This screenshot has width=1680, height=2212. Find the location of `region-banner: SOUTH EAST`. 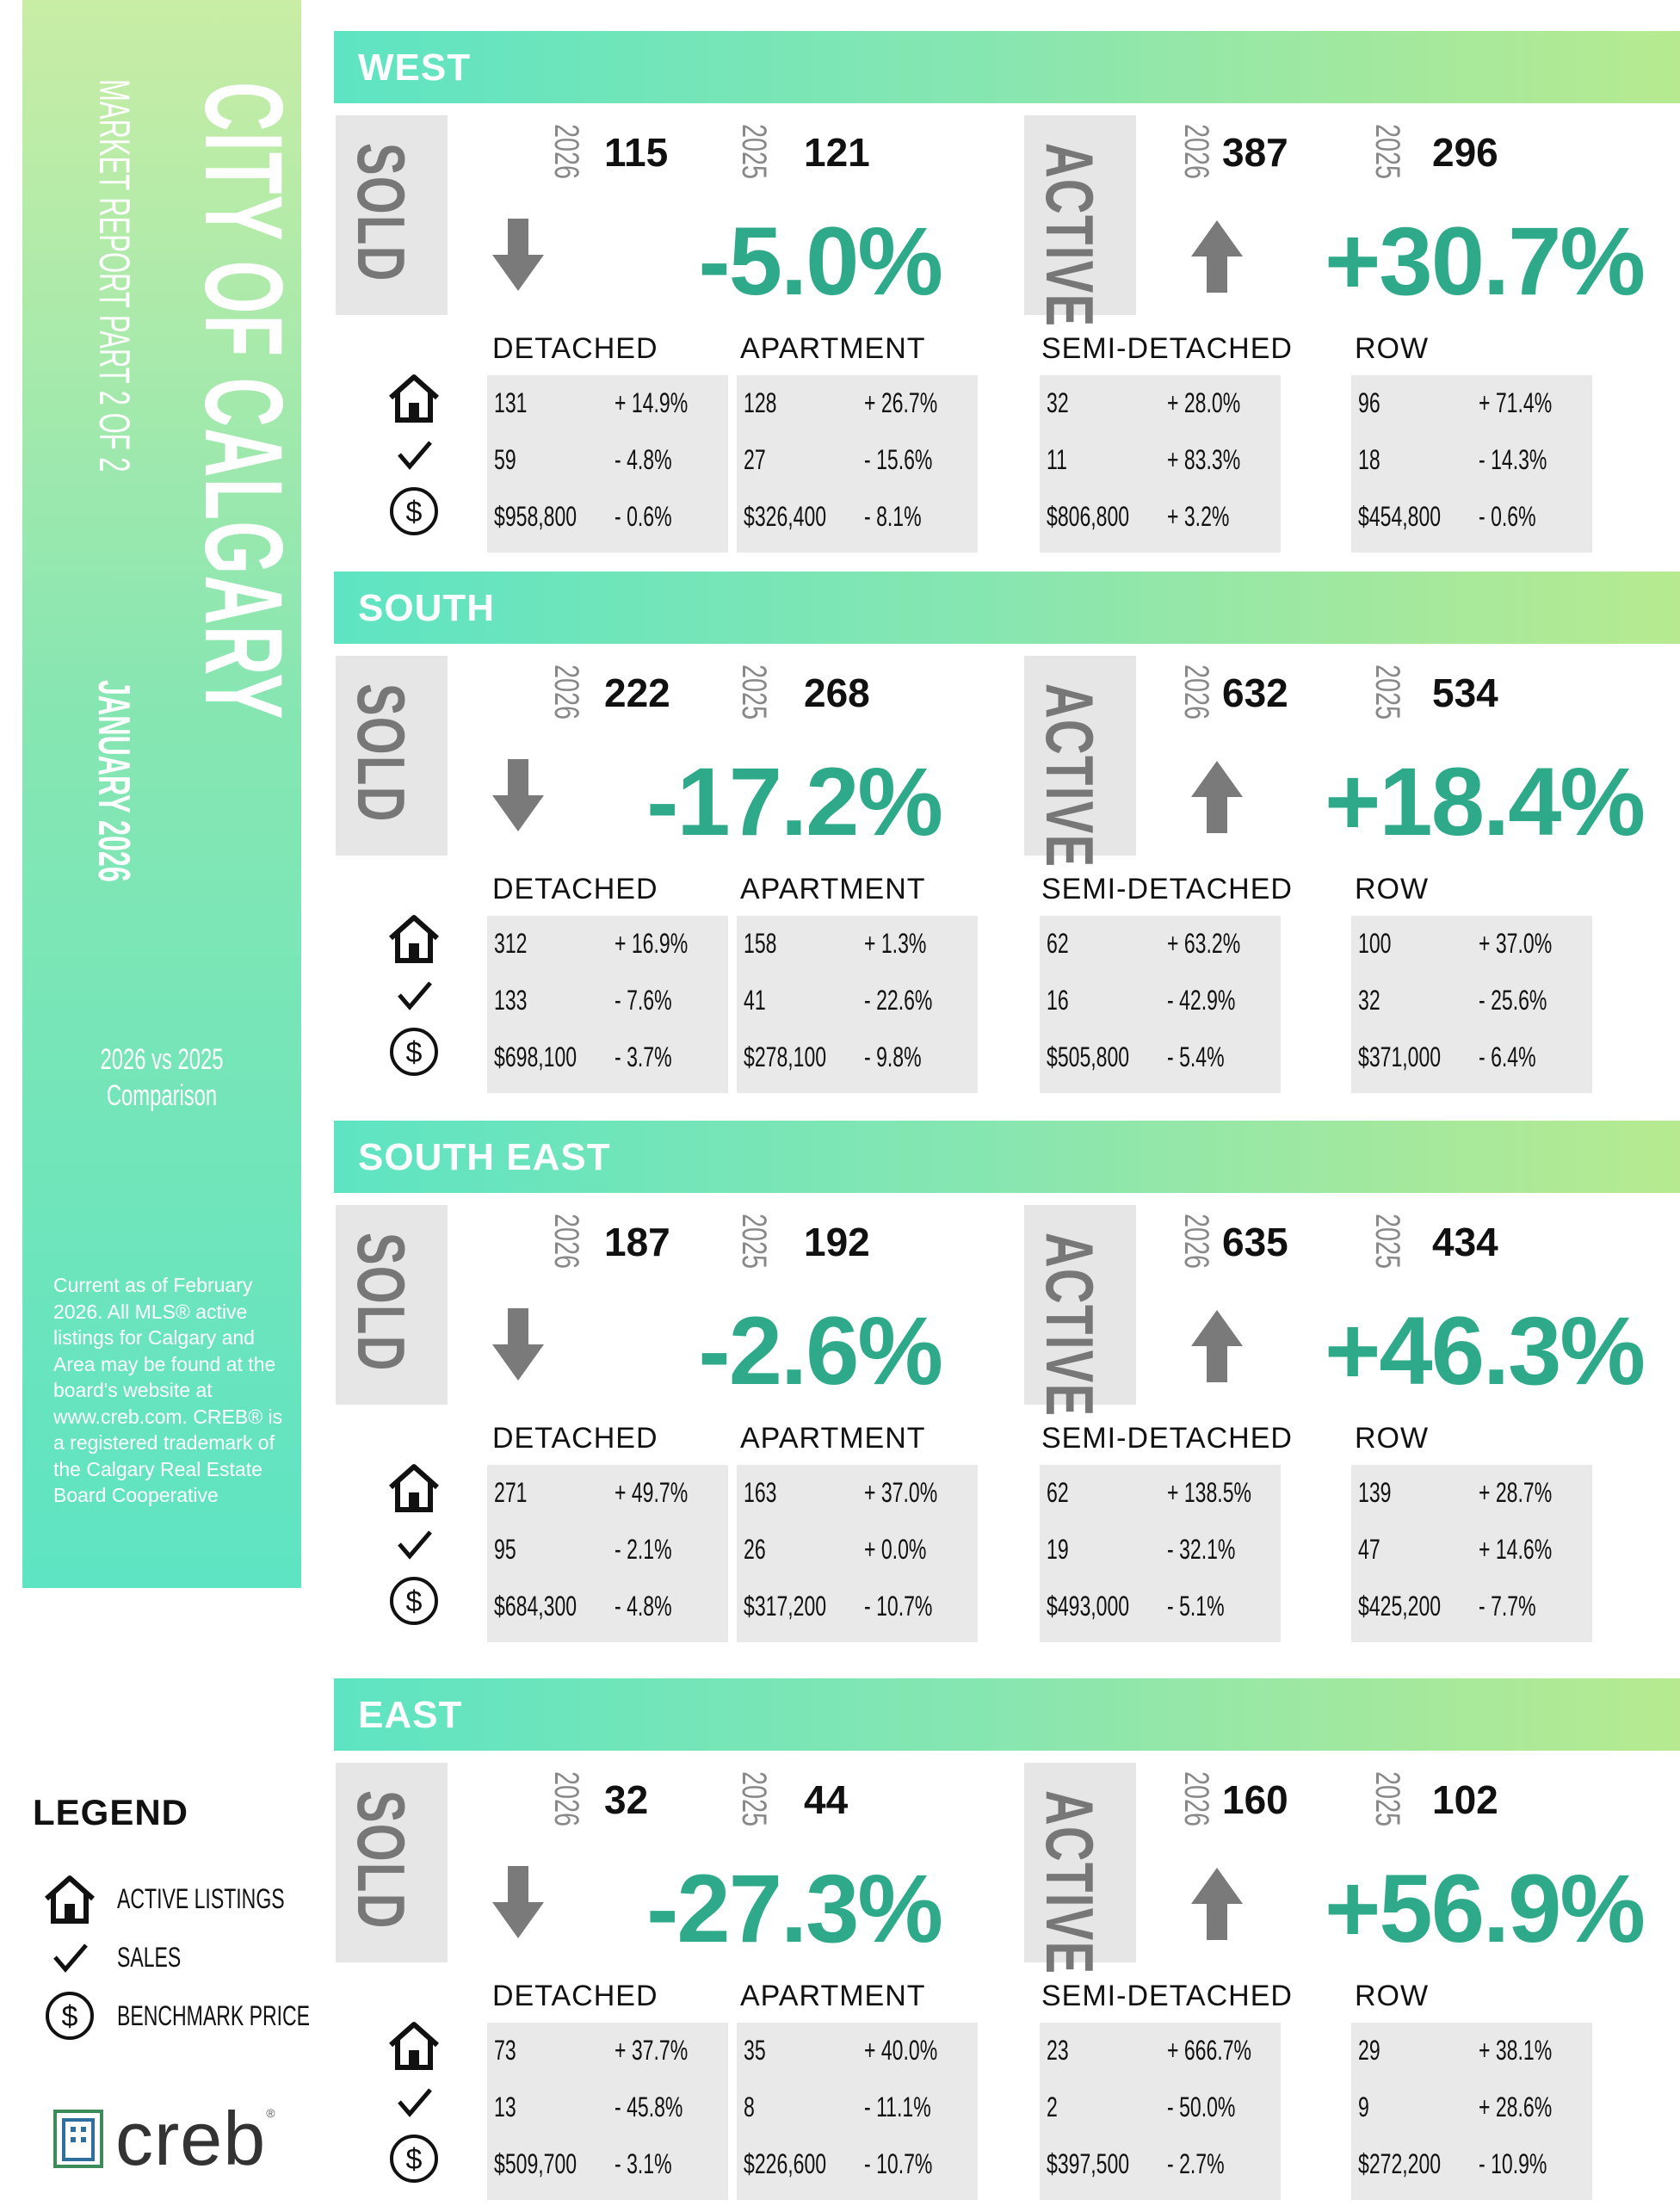

region-banner: SOUTH EAST is located at coordinates (1007, 1157).